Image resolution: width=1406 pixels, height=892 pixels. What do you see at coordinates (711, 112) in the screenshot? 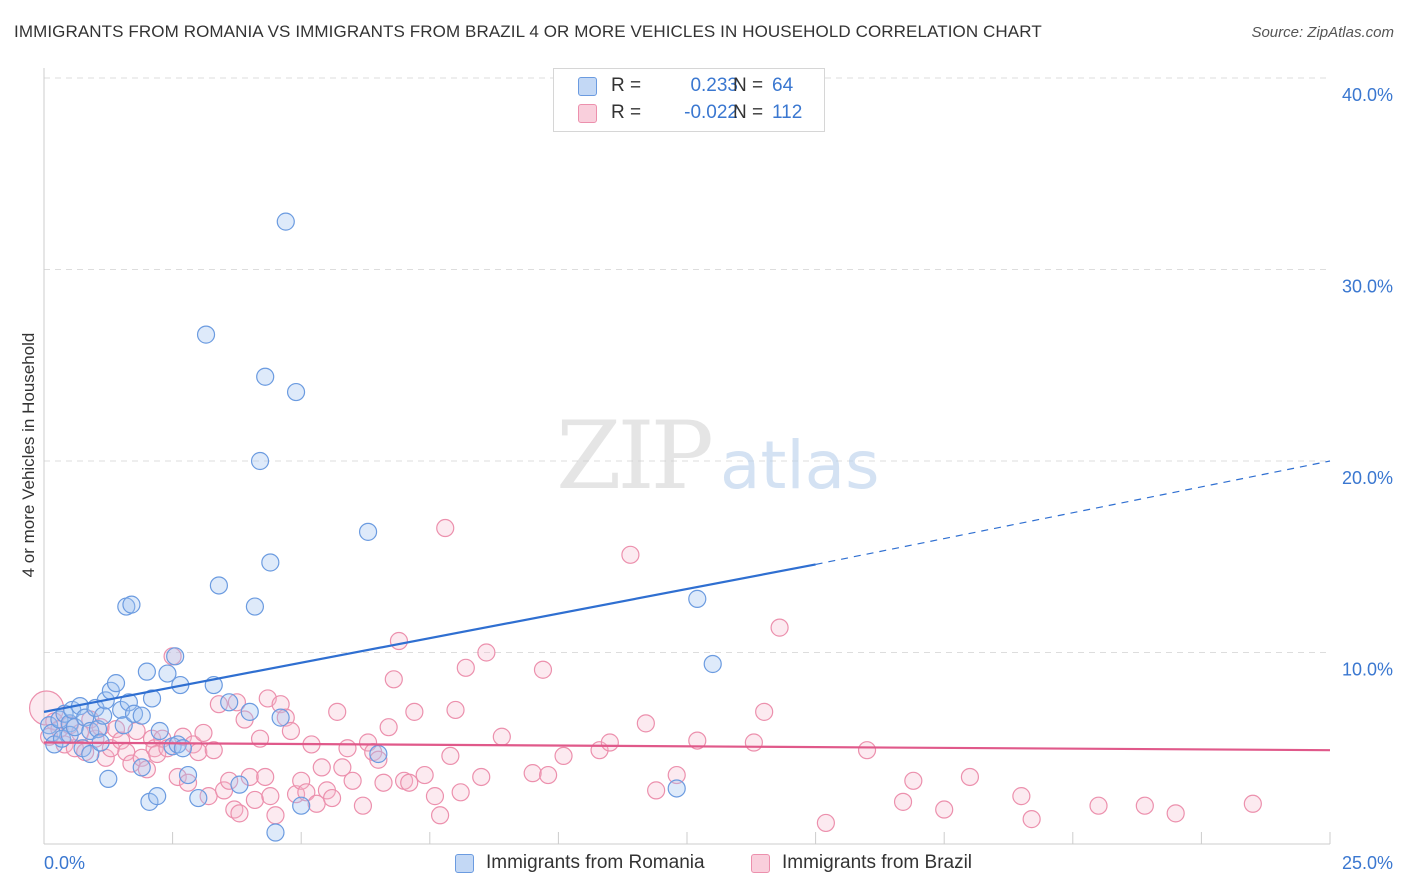
I see `r-value: -0.022` at bounding box center [711, 112].